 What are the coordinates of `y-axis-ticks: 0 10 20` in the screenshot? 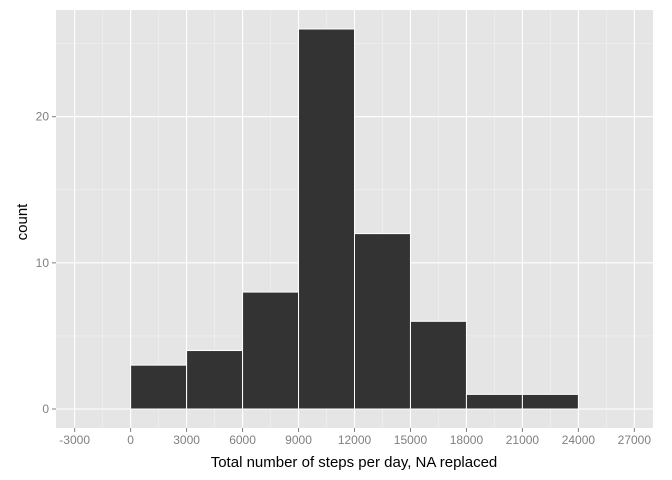 It's located at (46, 263).